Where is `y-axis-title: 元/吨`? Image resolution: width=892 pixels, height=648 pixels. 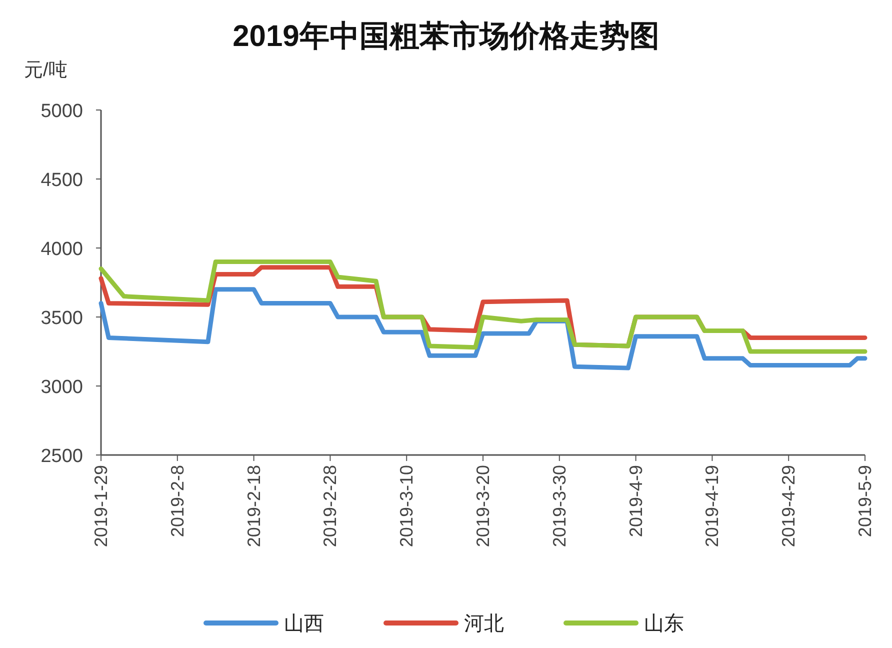 y-axis-title: 元/吨 is located at coordinates (46, 70).